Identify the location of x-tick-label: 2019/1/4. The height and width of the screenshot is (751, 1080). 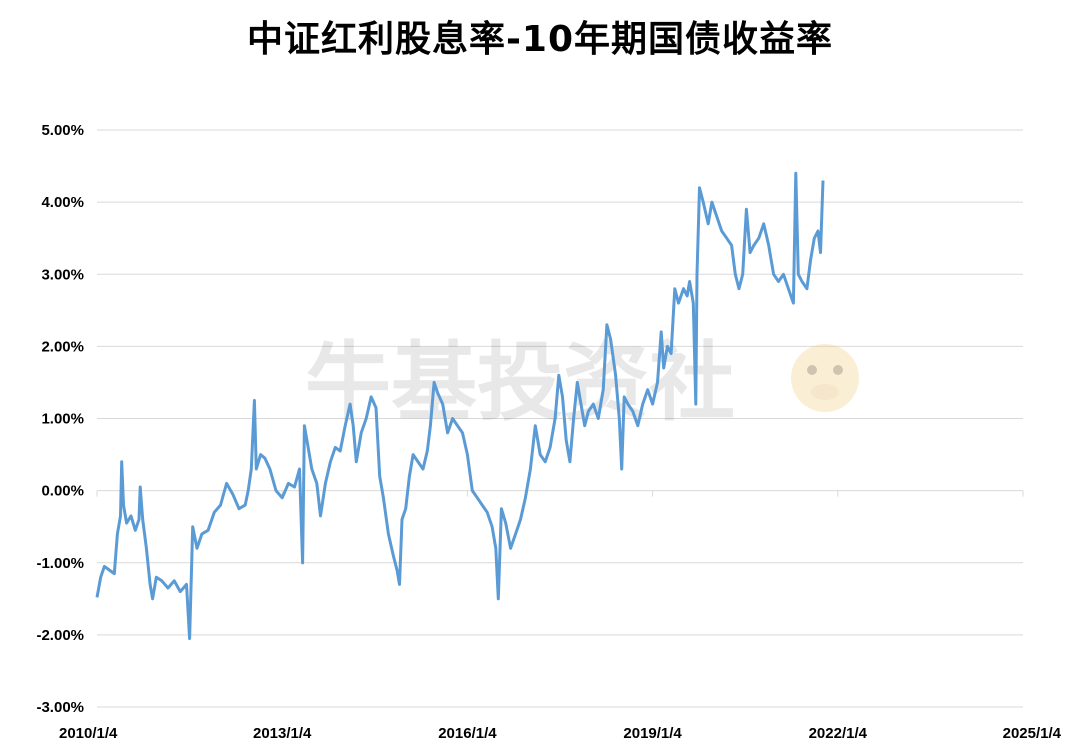
(652, 733).